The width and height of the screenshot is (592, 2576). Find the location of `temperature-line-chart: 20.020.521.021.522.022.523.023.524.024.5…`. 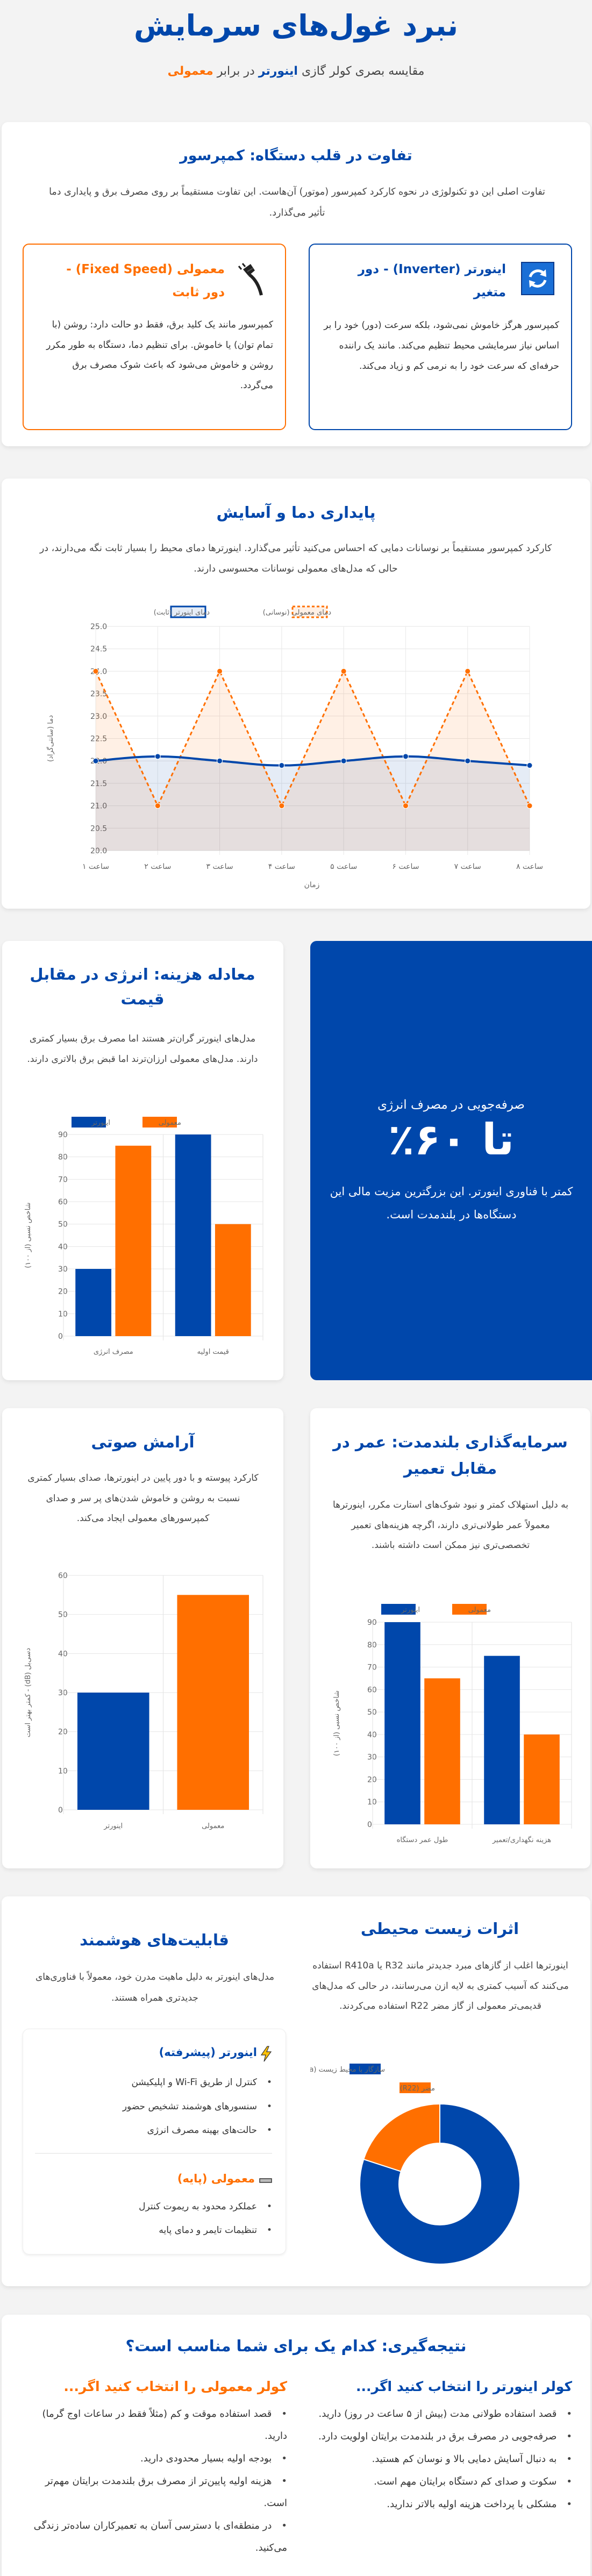

temperature-line-chart: 20.020.521.021.522.022.523.023.524.024.5… is located at coordinates (294, 747).